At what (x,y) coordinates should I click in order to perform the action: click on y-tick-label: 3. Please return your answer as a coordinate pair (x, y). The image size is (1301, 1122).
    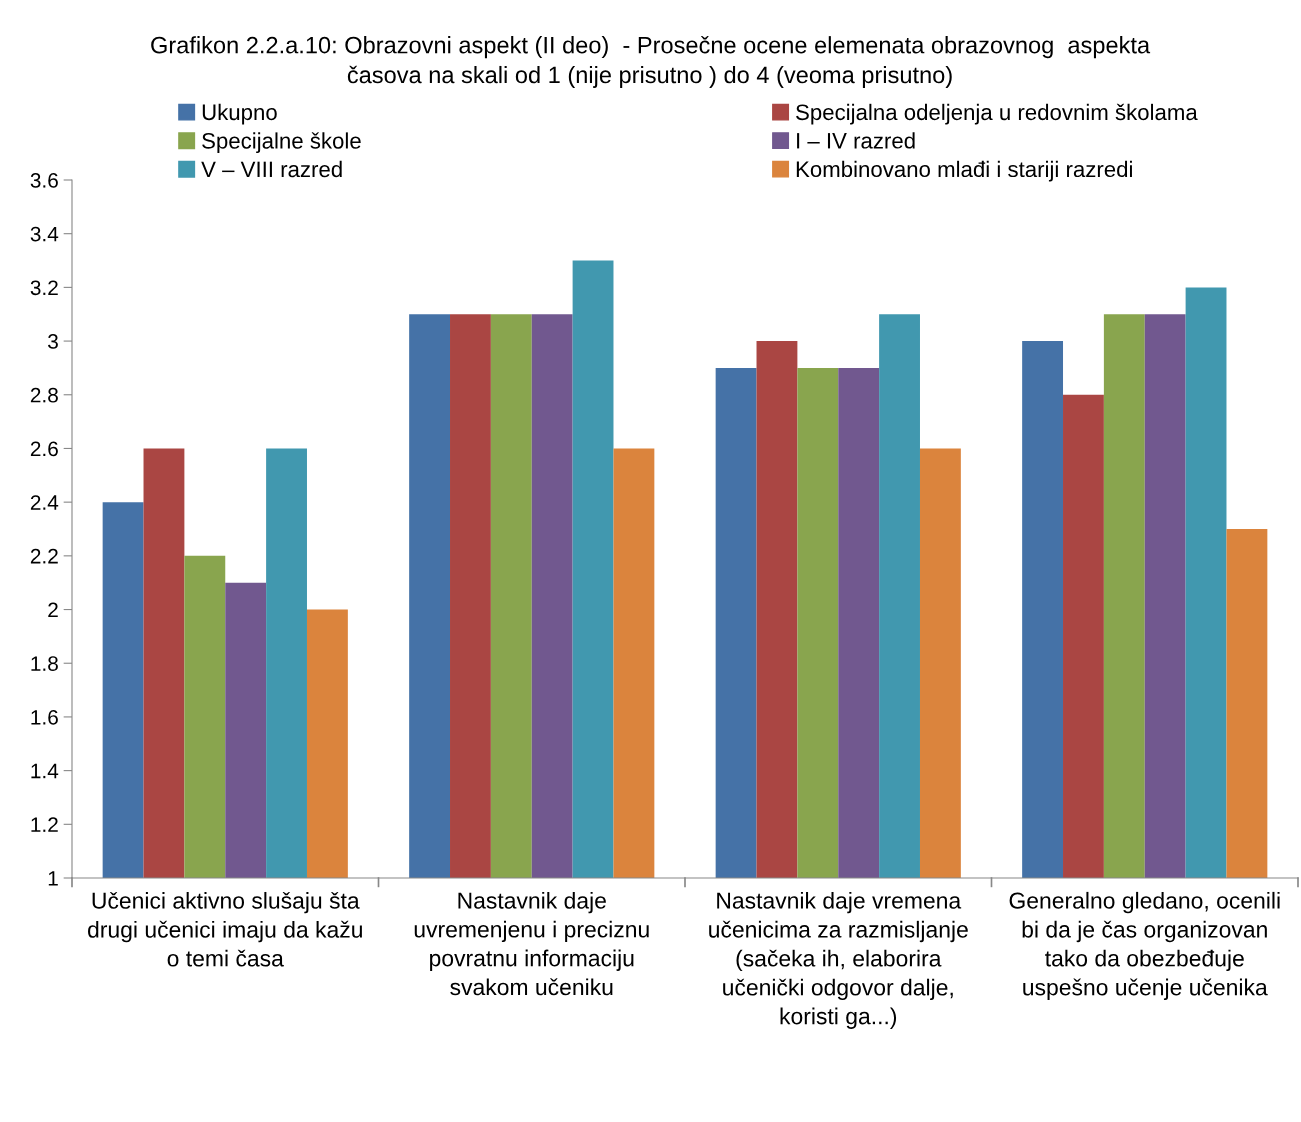
    Looking at the image, I should click on (53, 341).